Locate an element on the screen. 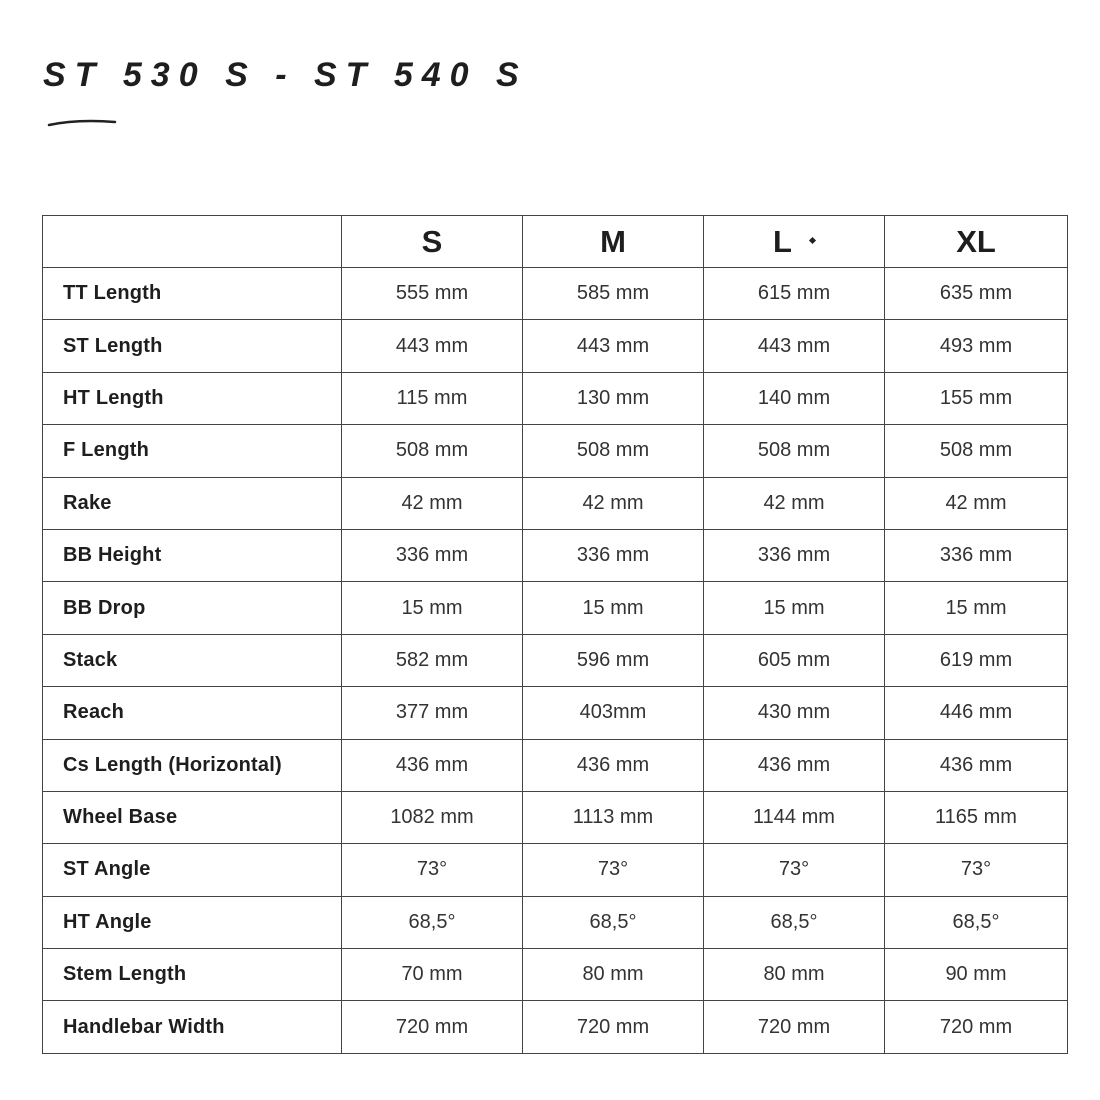 Image resolution: width=1100 pixels, height=1100 pixels. table-cell: 70 mm is located at coordinates (432, 975).